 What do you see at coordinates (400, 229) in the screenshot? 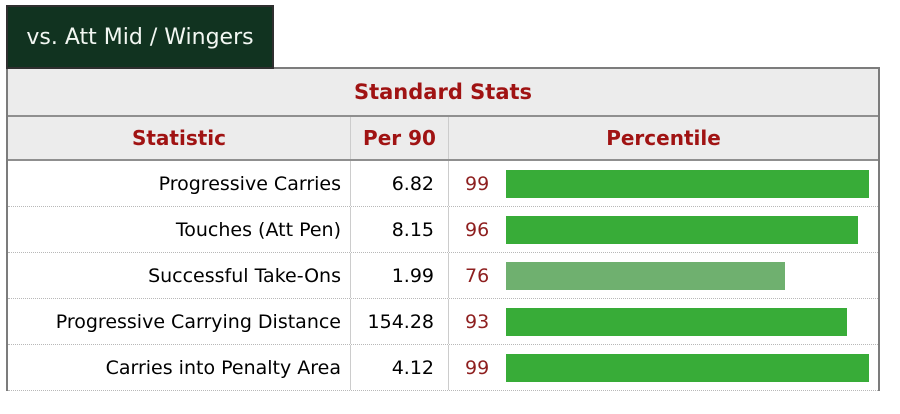
I see `per90-value: 8.15` at bounding box center [400, 229].